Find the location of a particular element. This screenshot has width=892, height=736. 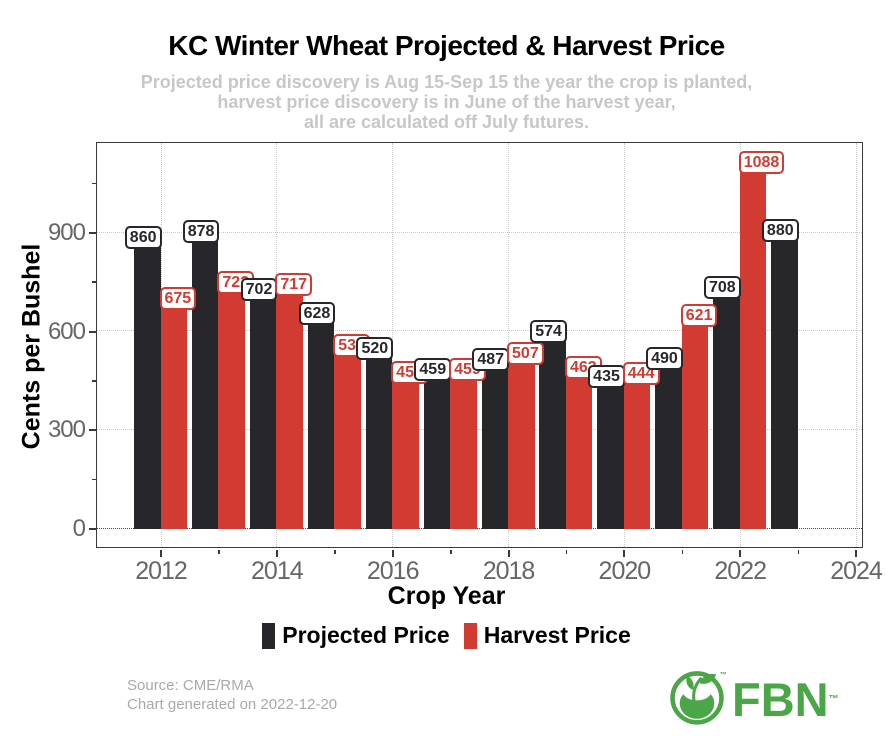

x-tick-label: 2012 is located at coordinates (161, 571).